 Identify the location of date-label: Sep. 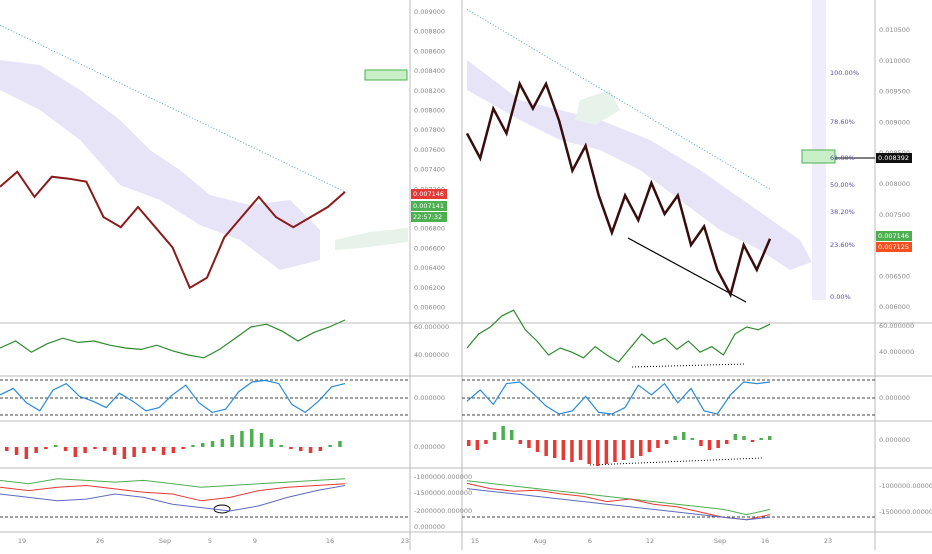
(720, 541).